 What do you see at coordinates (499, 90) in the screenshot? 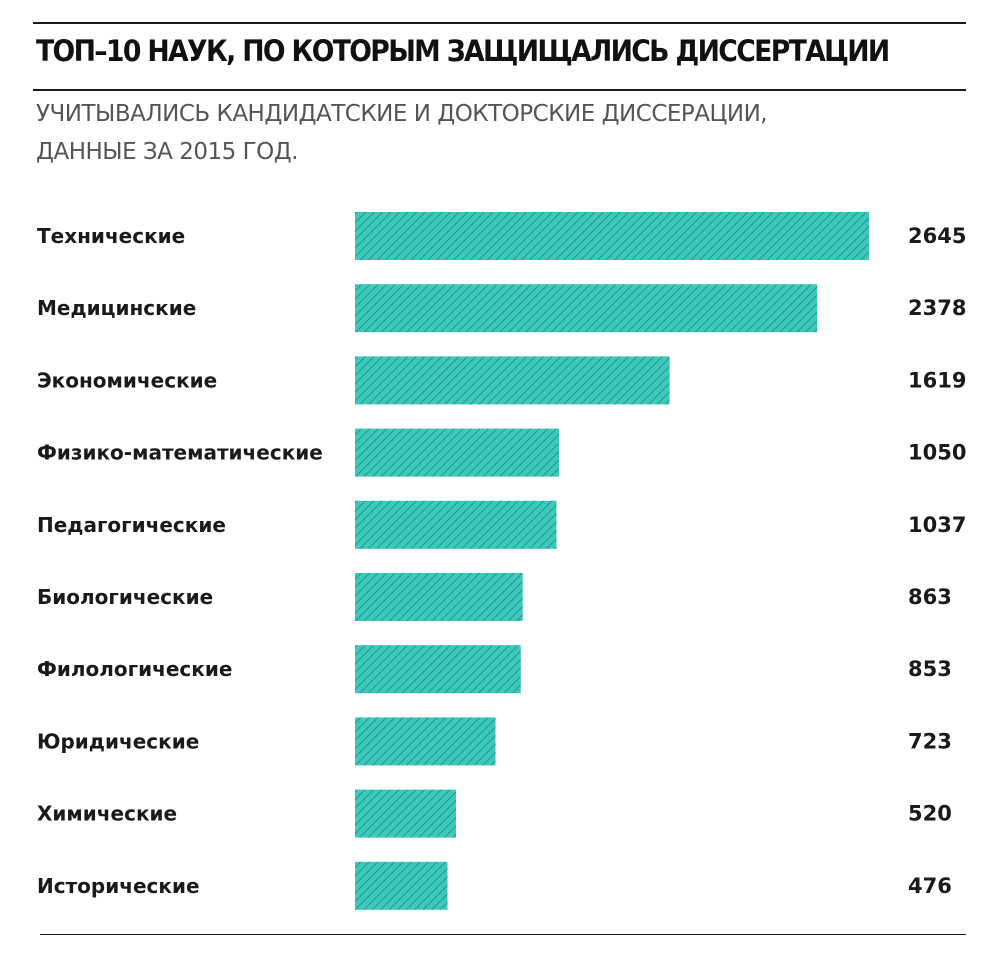
I see `title-rule` at bounding box center [499, 90].